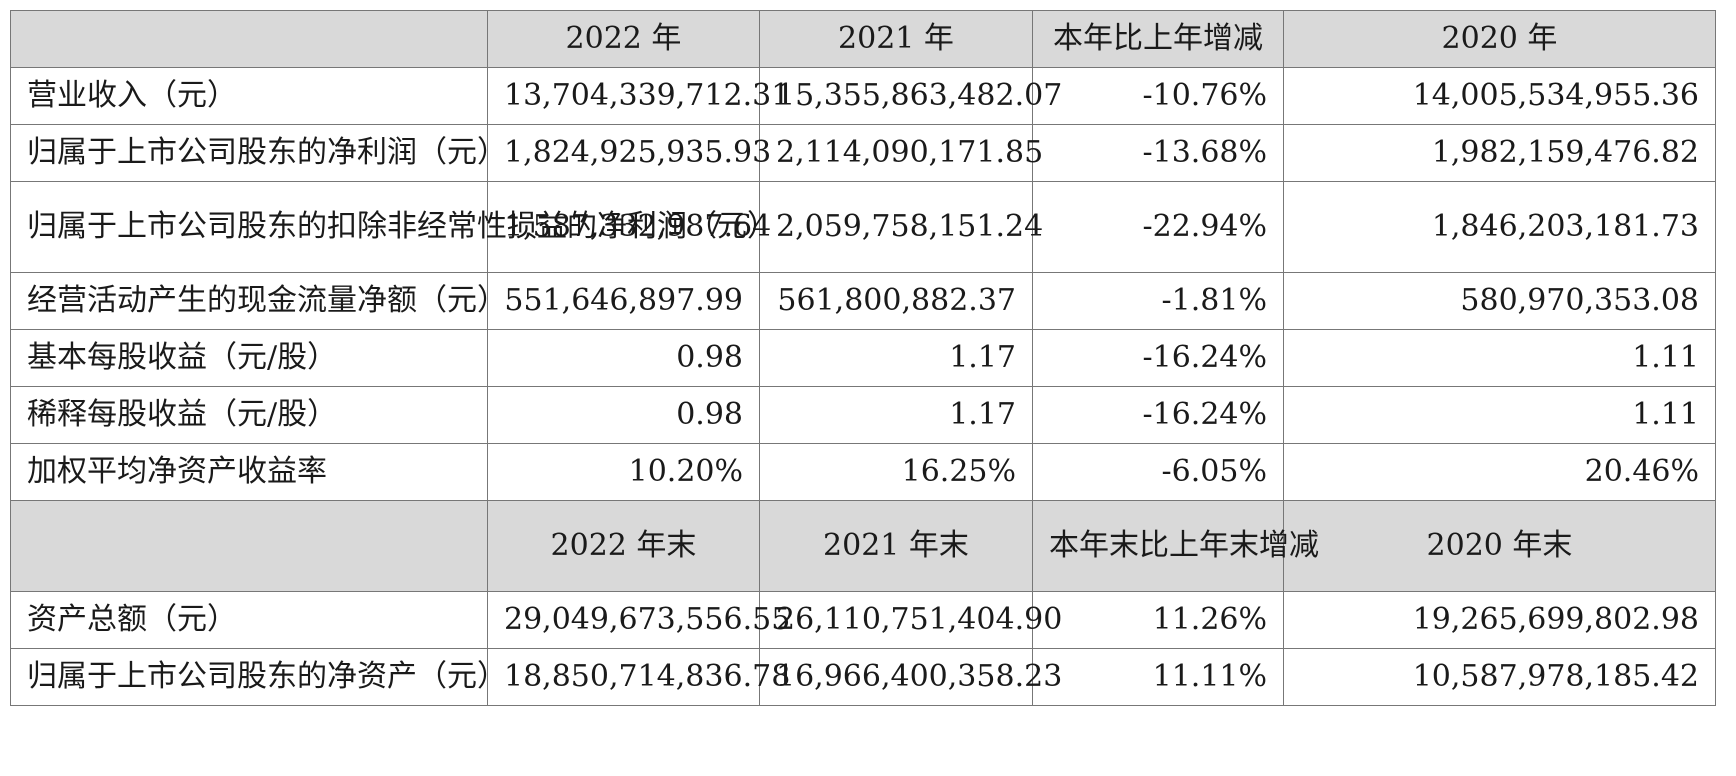  I want to click on row-label: 加权平均净资产收益率, so click(249, 472).